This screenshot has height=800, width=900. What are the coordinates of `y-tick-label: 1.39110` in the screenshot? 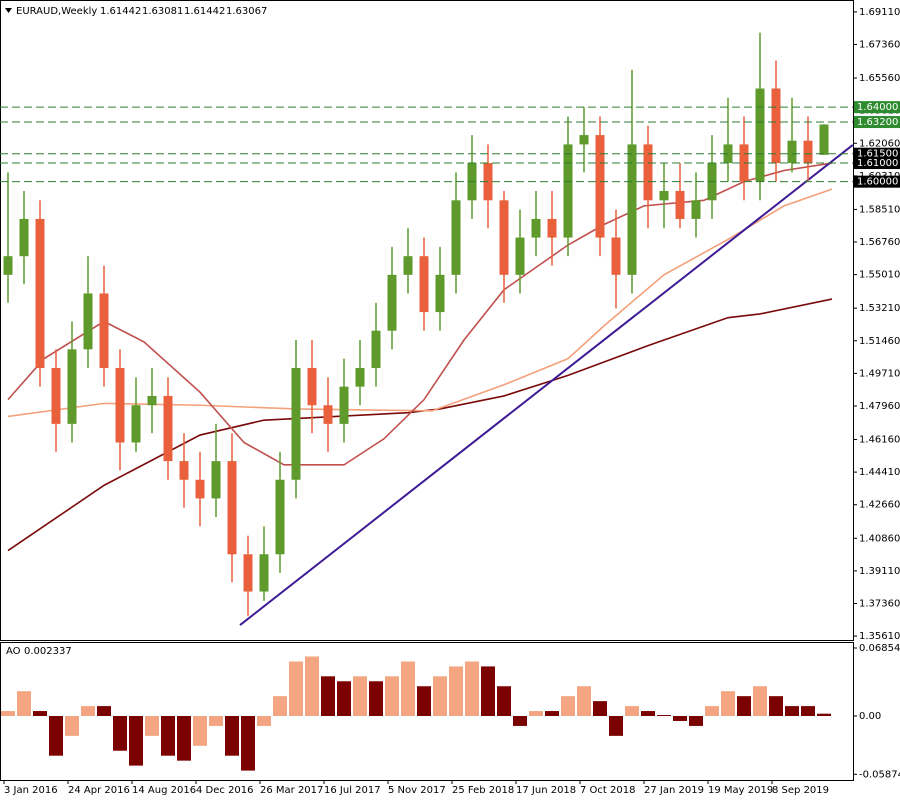 It's located at (879, 571).